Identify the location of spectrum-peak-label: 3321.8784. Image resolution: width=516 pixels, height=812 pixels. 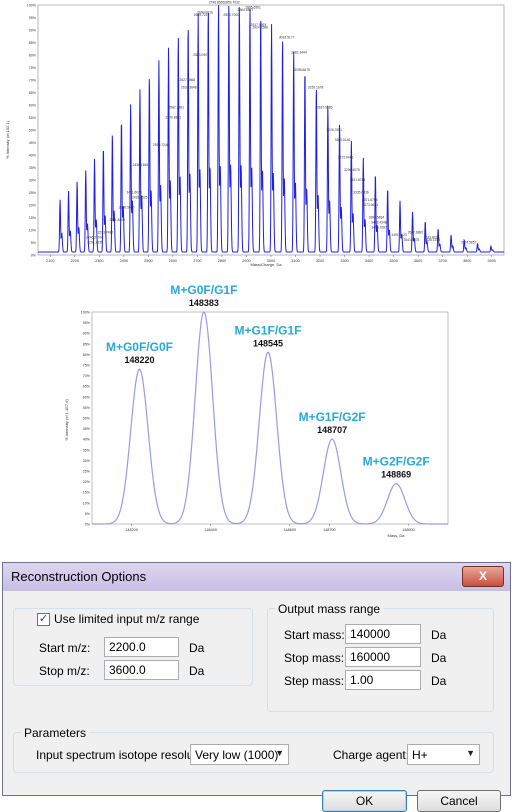
(358, 180).